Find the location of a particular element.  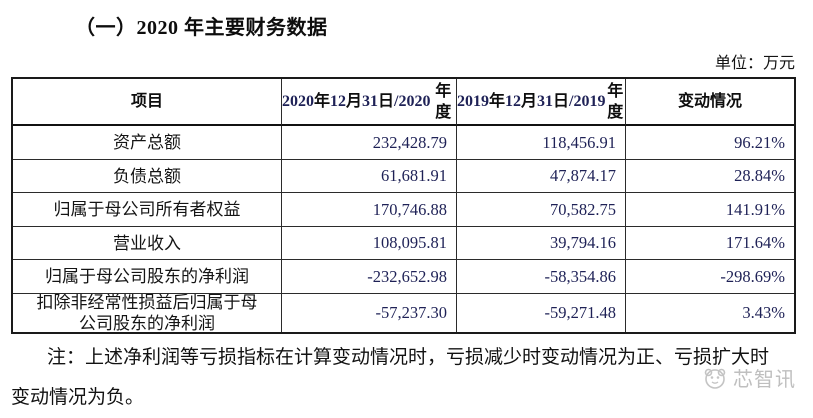

value-2019: 39,794.16 is located at coordinates (541, 243).